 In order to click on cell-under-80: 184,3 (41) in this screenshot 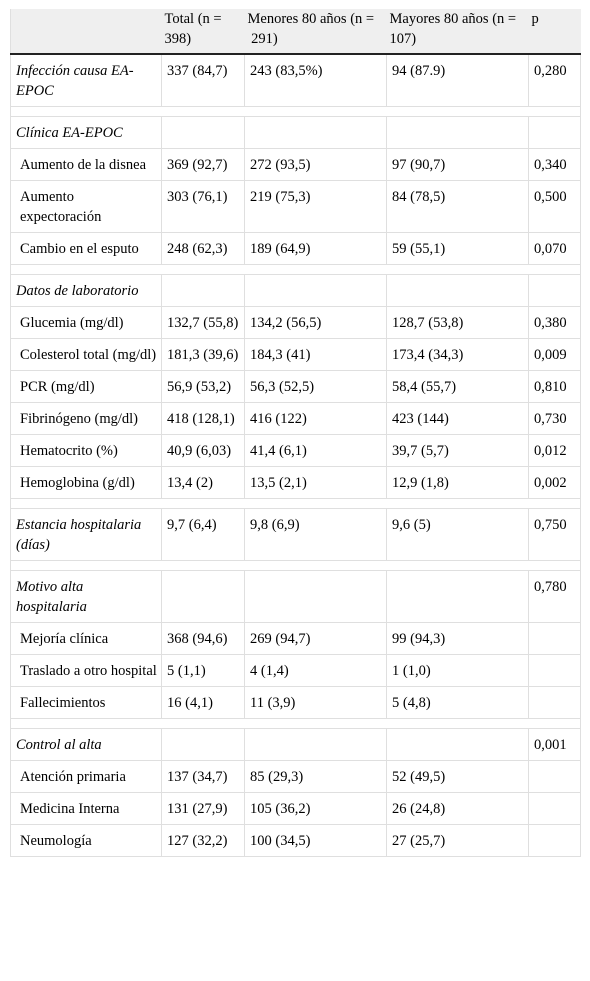, I will do `click(315, 354)`.